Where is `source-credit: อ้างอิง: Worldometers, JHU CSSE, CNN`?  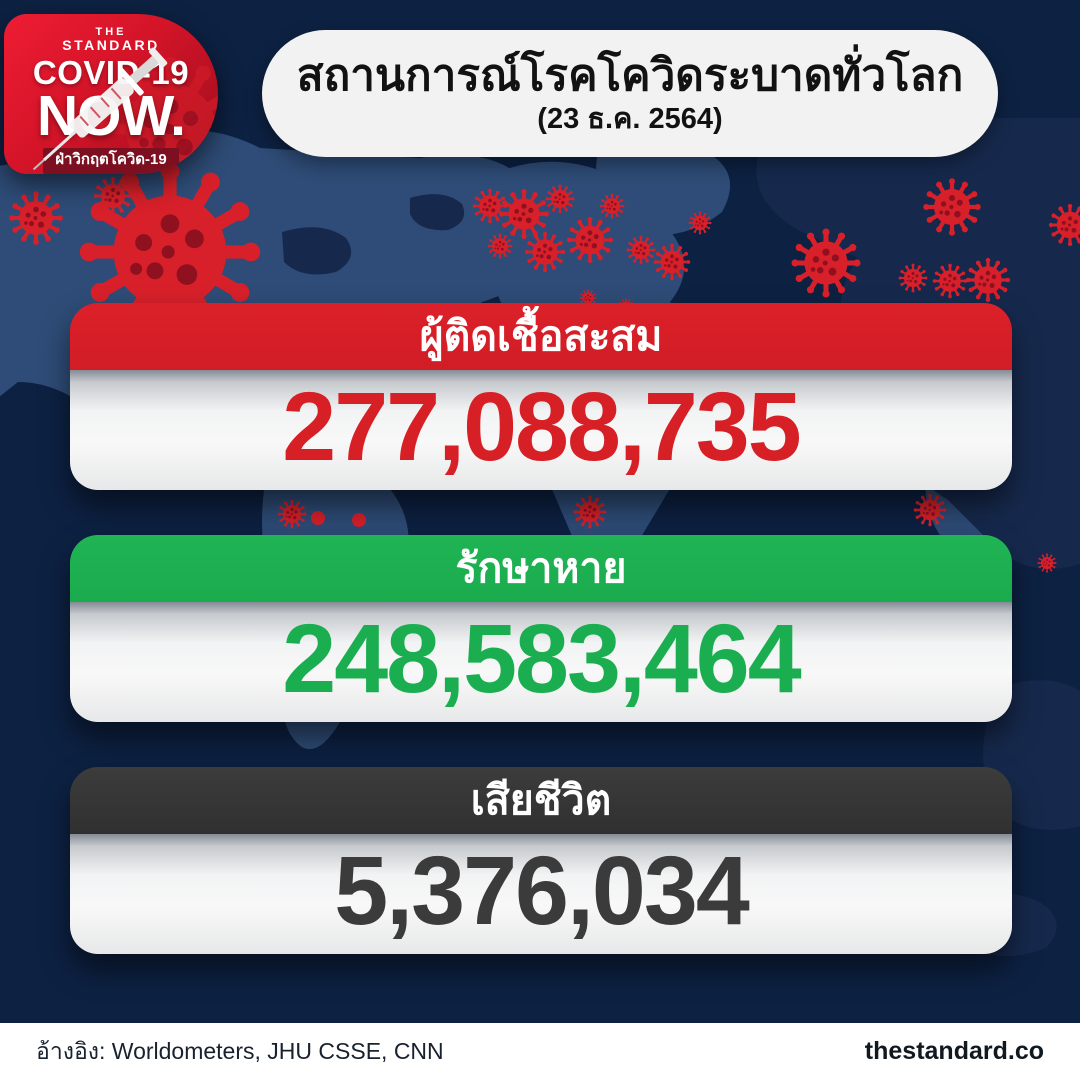 source-credit: อ้างอิง: Worldometers, JHU CSSE, CNN is located at coordinates (240, 1050).